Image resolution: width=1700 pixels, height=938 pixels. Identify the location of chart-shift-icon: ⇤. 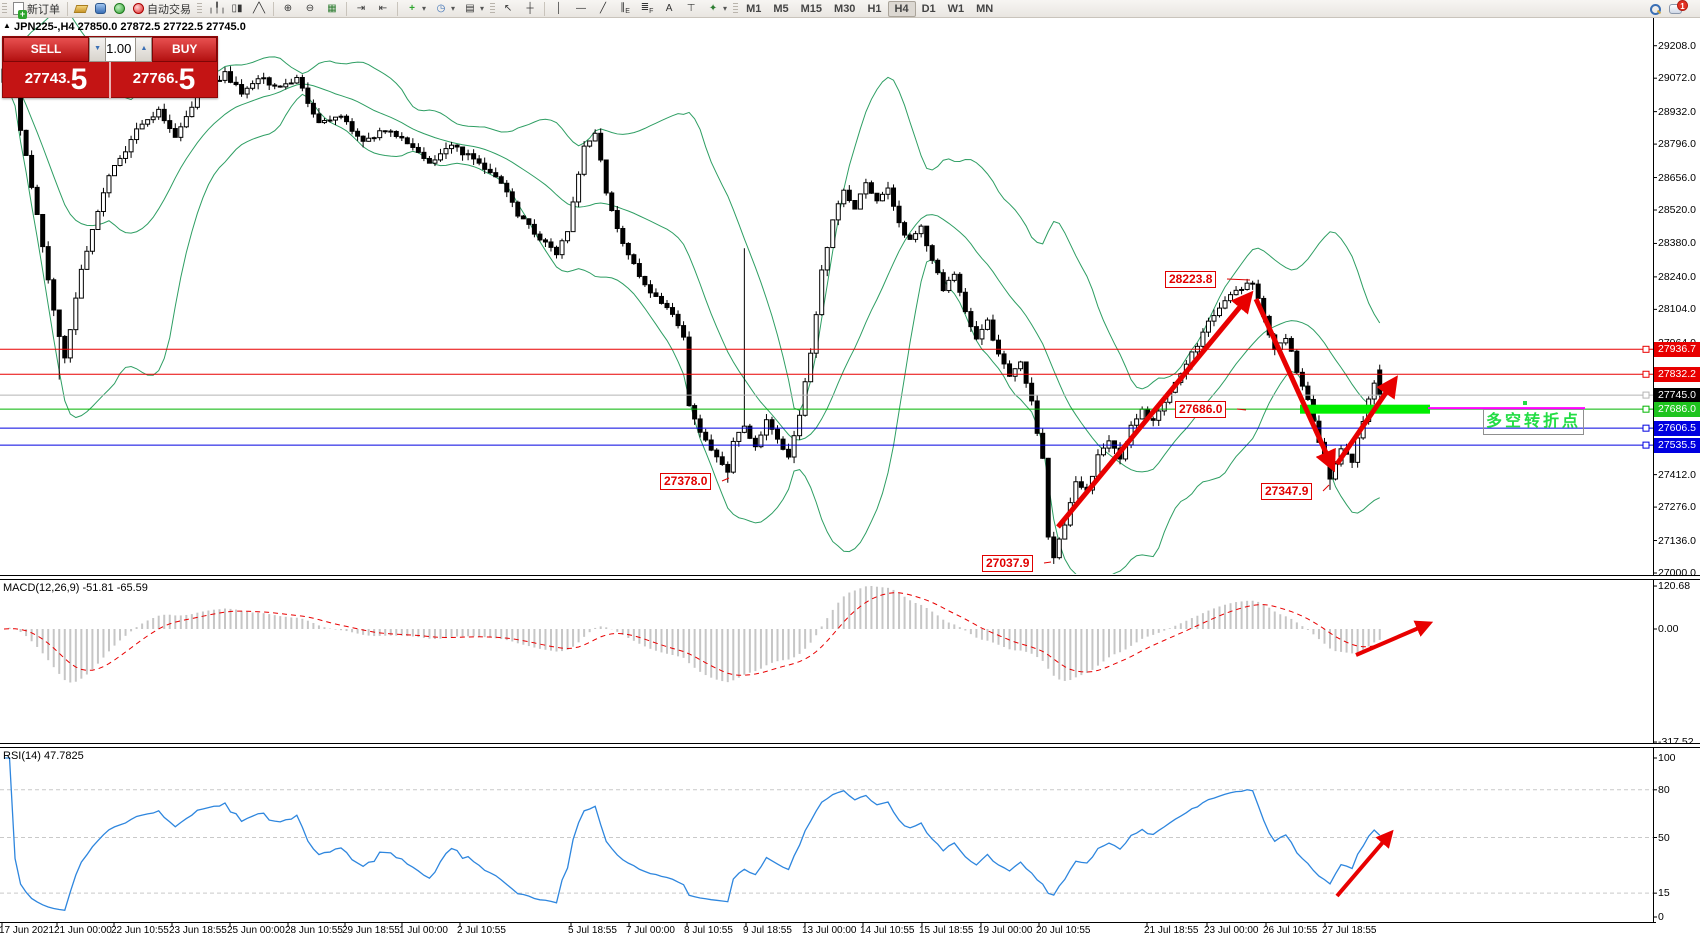
(383, 8).